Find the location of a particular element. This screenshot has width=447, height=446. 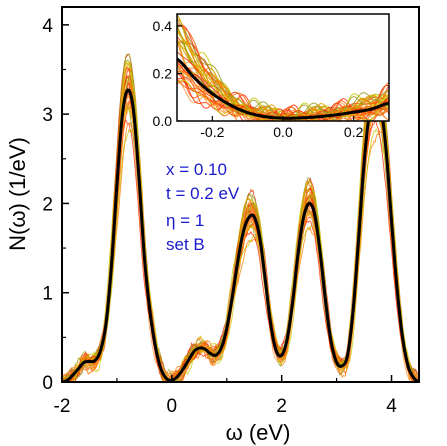

inset-x-ticks: -0.2 0.0 0.2 is located at coordinates (282, 128).